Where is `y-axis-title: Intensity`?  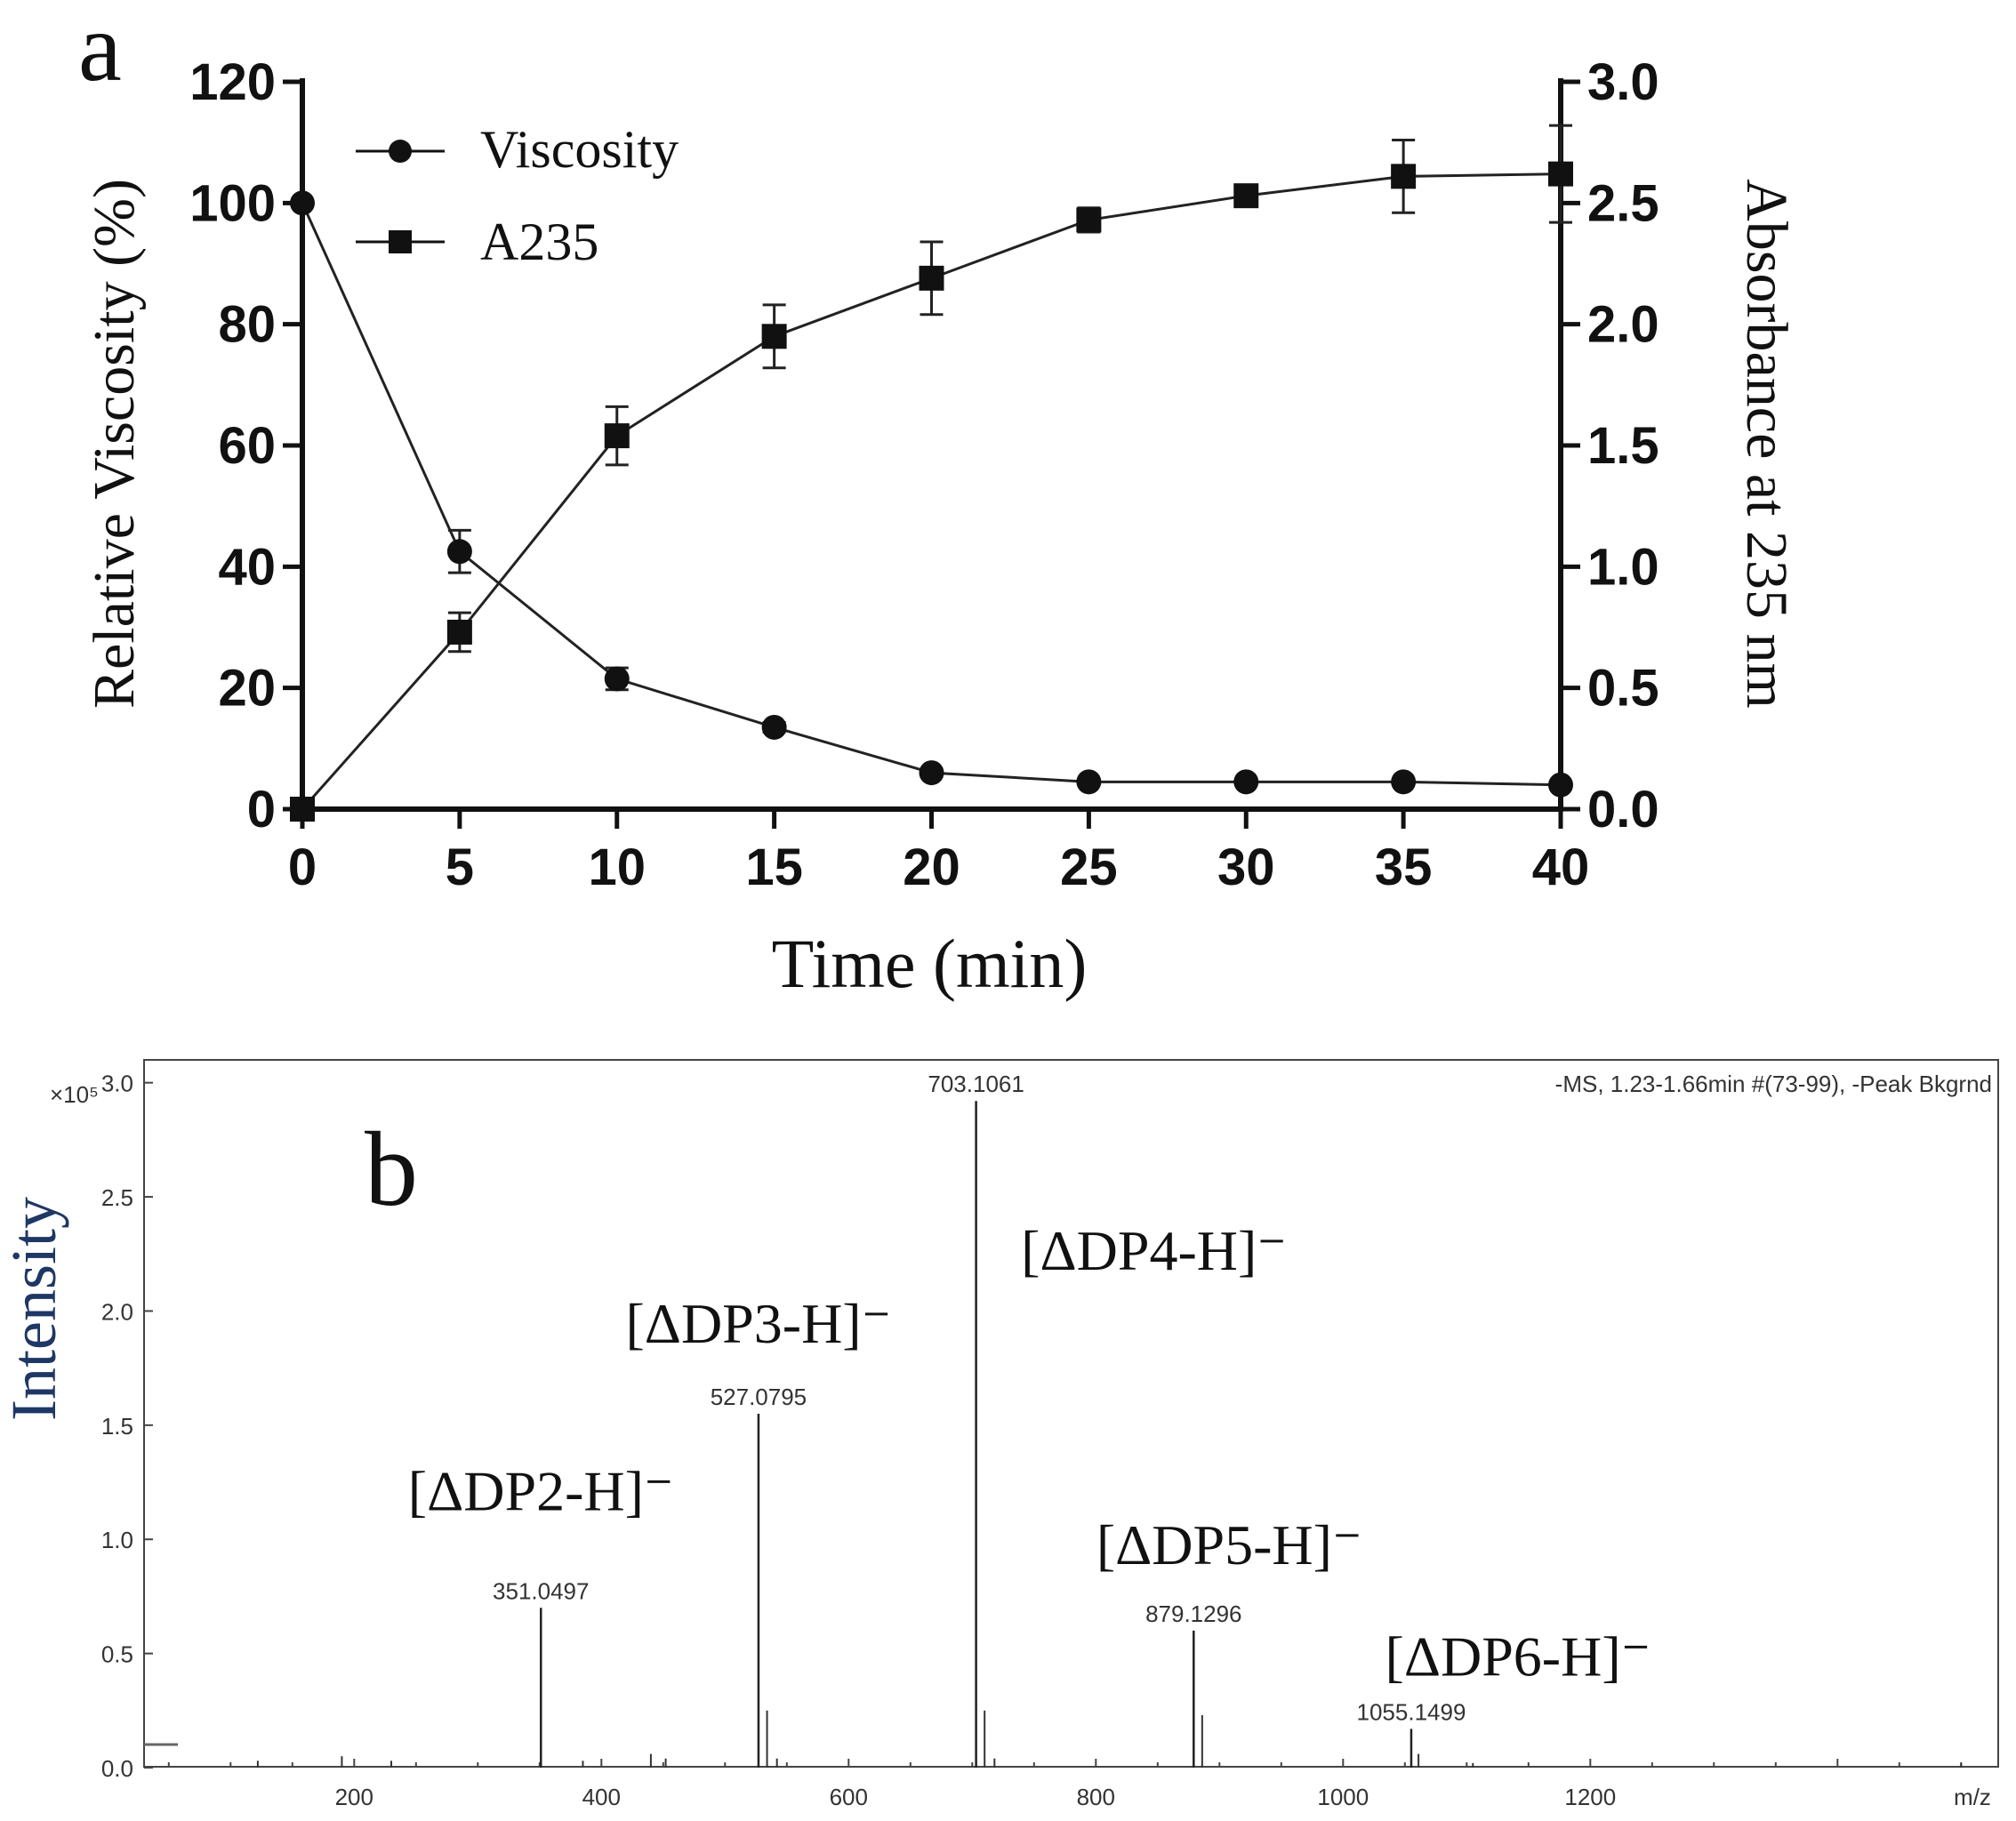
y-axis-title: Intensity is located at coordinates (34, 1309).